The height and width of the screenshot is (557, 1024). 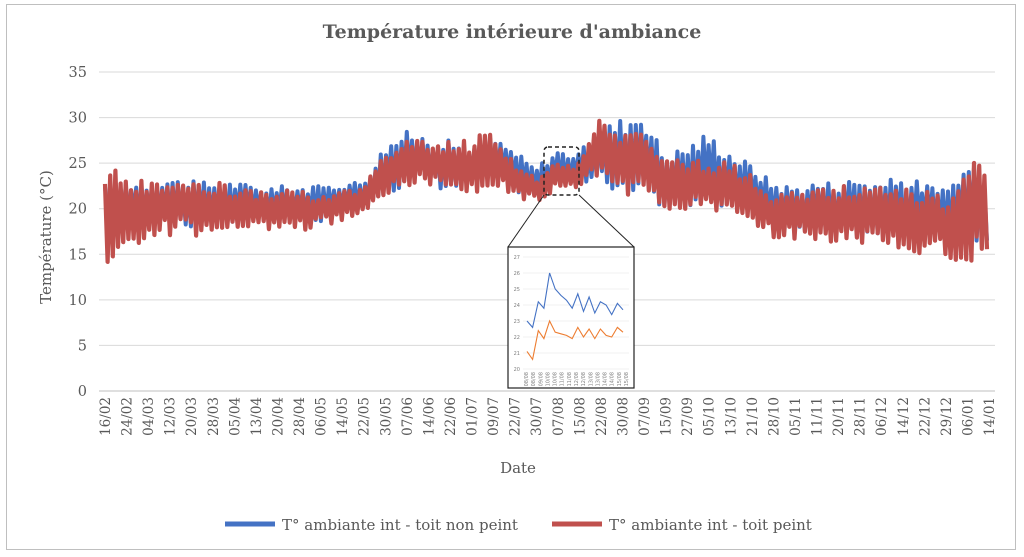 What do you see at coordinates (667, 416) in the screenshot?
I see `x-tick-label: 15/09` at bounding box center [667, 416].